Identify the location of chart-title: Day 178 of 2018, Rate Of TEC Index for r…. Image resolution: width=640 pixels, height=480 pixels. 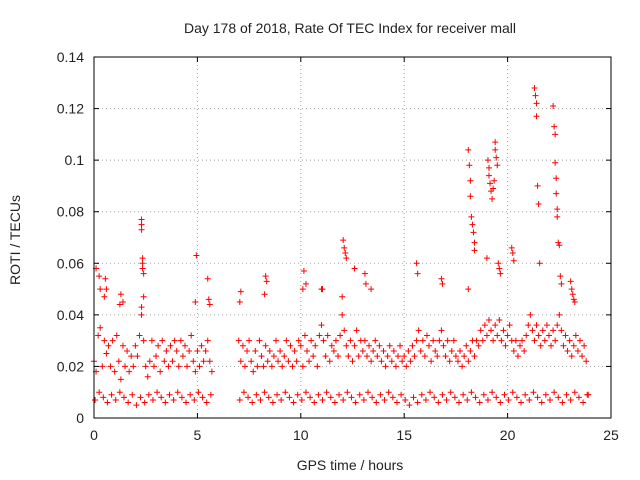
(350, 28).